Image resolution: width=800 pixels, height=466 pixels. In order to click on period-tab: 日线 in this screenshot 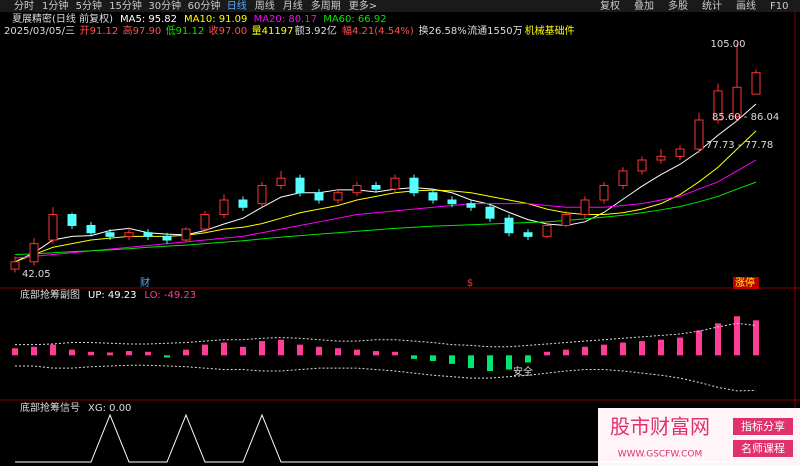, I will do `click(237, 6)`.